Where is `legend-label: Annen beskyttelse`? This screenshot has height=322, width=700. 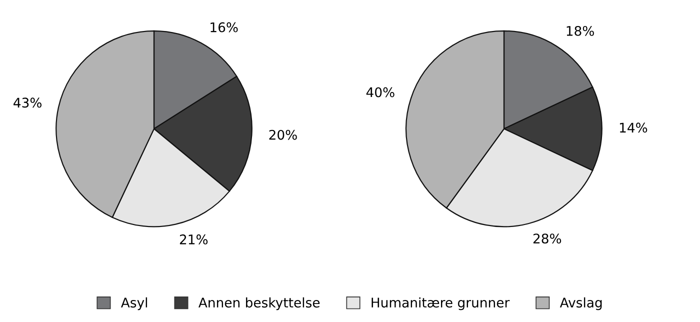
legend-label: Annen beskyttelse is located at coordinates (259, 303).